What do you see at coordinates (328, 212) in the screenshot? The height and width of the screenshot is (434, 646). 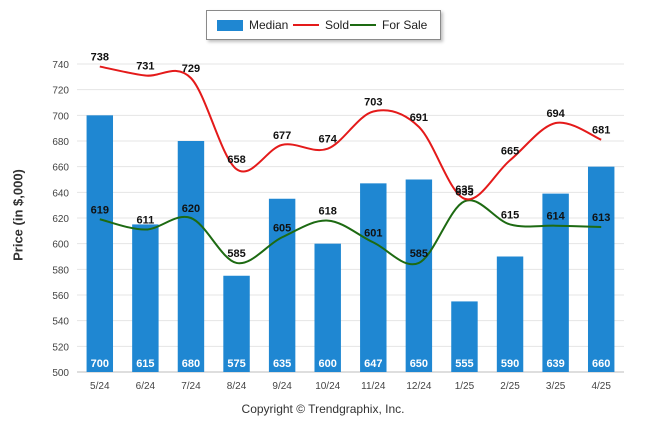 I see `for-sale-data-label: 618` at bounding box center [328, 212].